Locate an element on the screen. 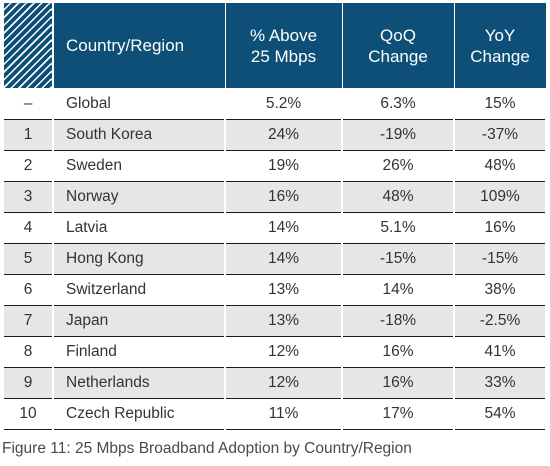 This screenshot has width=550, height=466. header-above-25: % Above 25 Mbps is located at coordinates (283, 45).